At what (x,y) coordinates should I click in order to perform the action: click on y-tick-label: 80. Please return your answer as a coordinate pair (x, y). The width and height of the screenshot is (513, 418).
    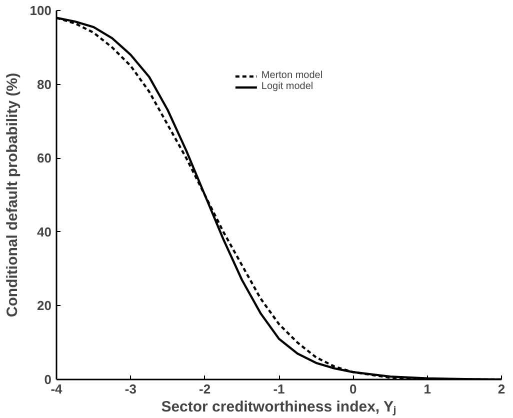
    Looking at the image, I should click on (44, 84).